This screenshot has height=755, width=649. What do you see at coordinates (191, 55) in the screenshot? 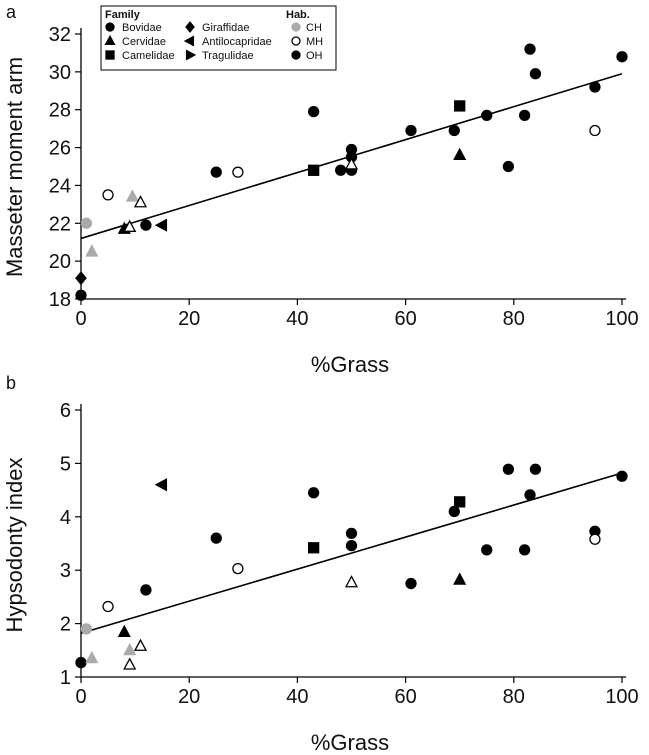
I see `legend-tragulidae-marker` at bounding box center [191, 55].